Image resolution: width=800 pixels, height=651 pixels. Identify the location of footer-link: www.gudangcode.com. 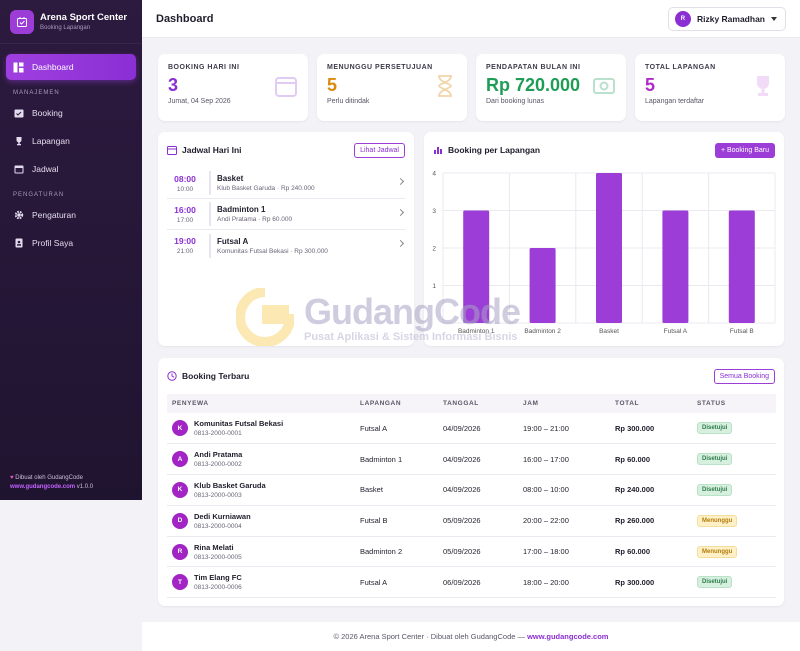
(568, 636).